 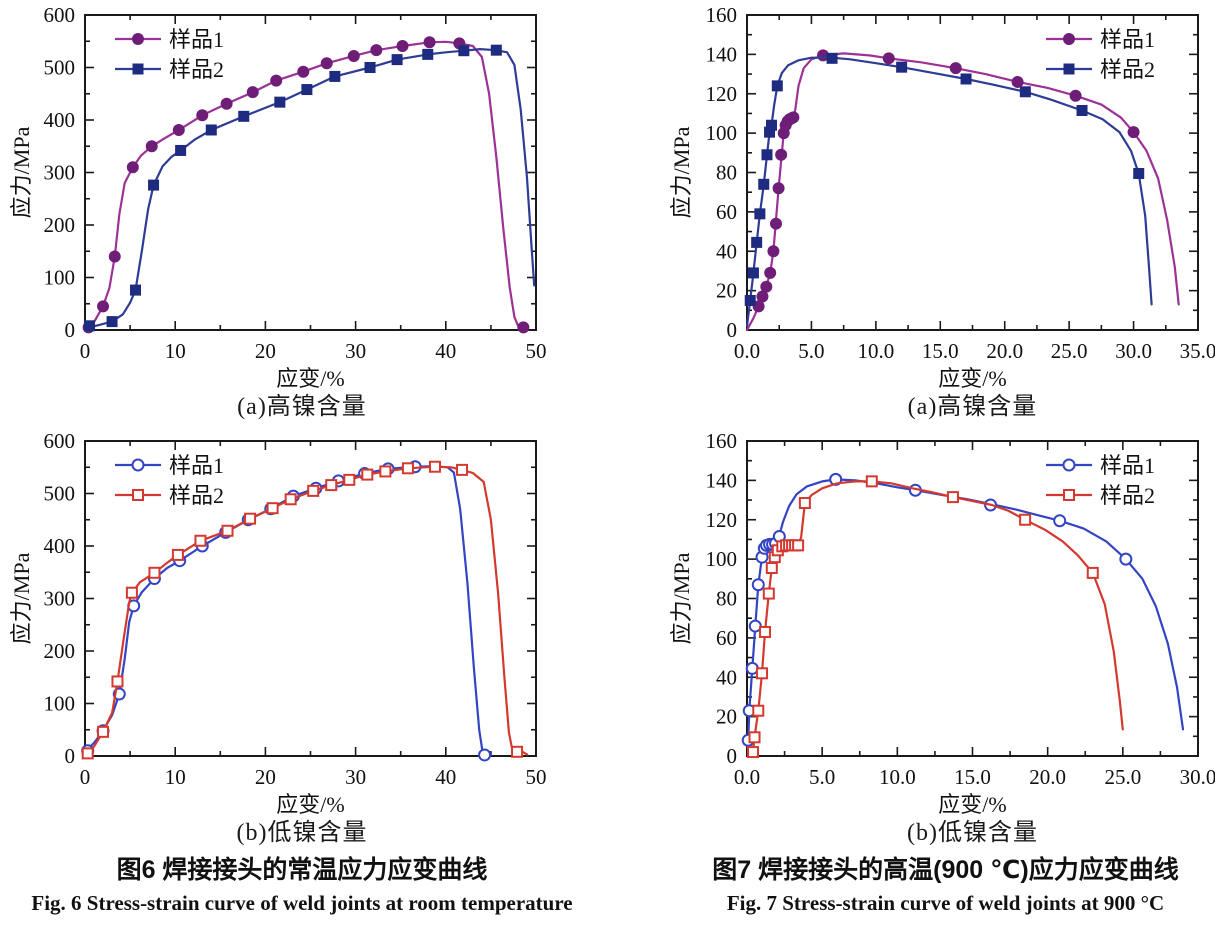 What do you see at coordinates (60, 546) in the screenshot?
I see `svg-text: 400` at bounding box center [60, 546].